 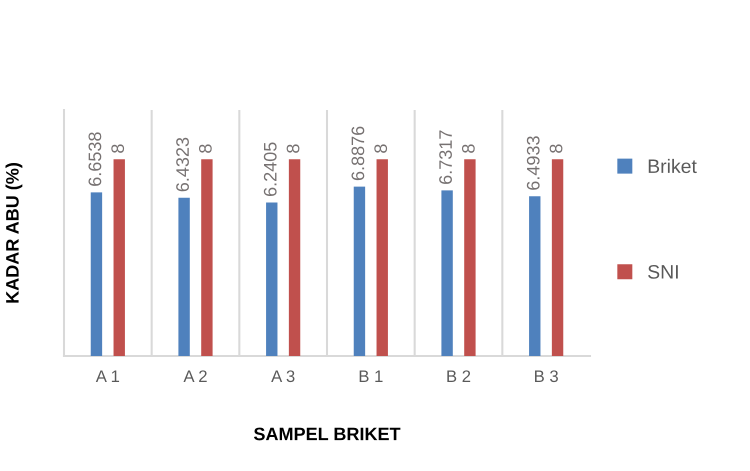 I want to click on x-tick-label: A 2, so click(x=195, y=376).